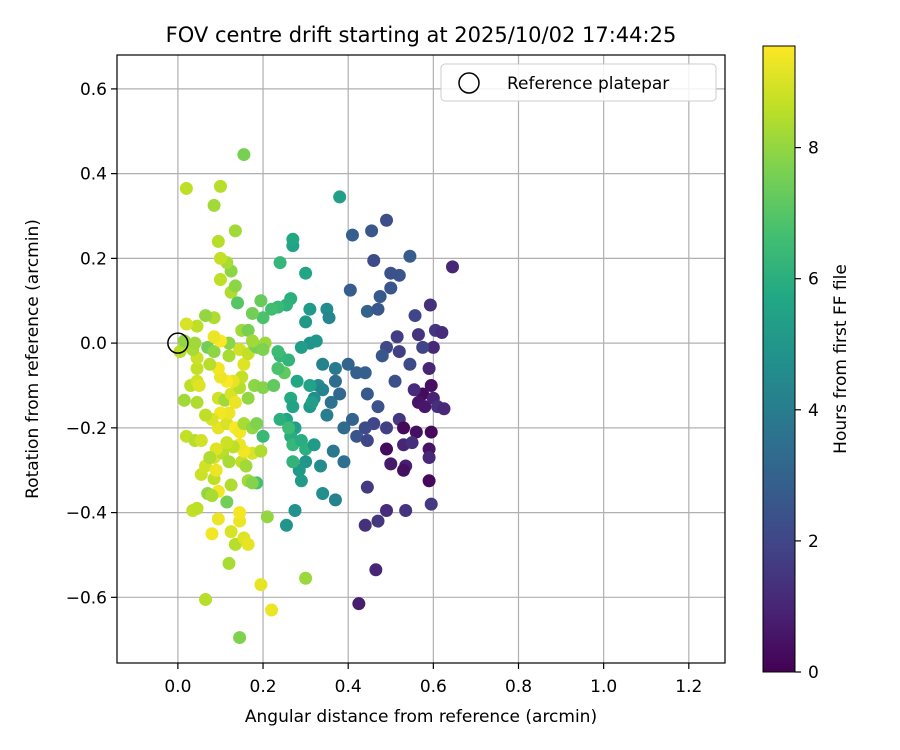 This screenshot has height=750, width=900. Describe the element at coordinates (263, 687) in the screenshot. I see `x-tick-label: 0.2` at that location.